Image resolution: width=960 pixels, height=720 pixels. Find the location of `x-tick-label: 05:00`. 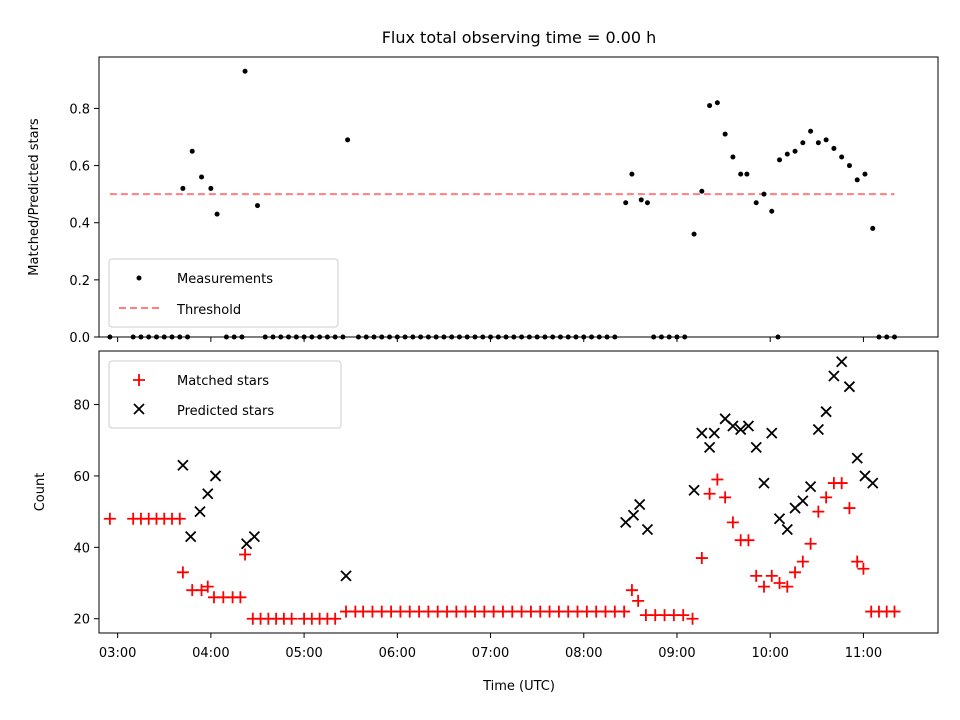

x-tick-label: 05:00 is located at coordinates (303, 653).